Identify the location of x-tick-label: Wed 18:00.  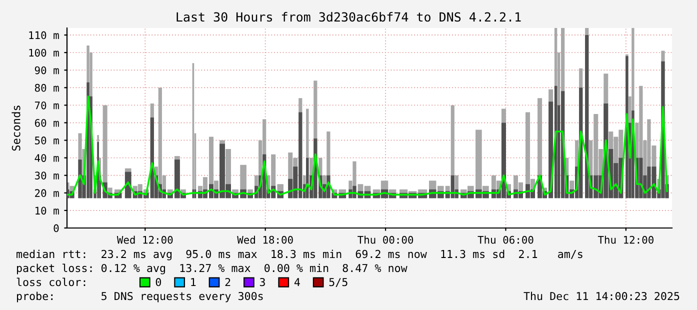
(265, 240).